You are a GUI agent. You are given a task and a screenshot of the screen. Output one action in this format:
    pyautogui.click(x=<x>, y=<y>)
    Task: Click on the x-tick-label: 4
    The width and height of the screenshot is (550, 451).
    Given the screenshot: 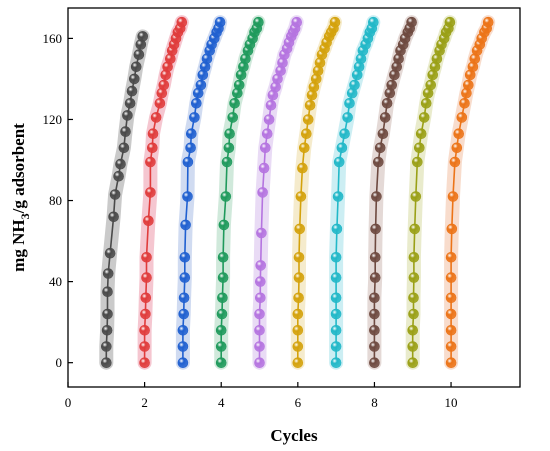 What is the action you would take?
    pyautogui.click(x=221, y=402)
    